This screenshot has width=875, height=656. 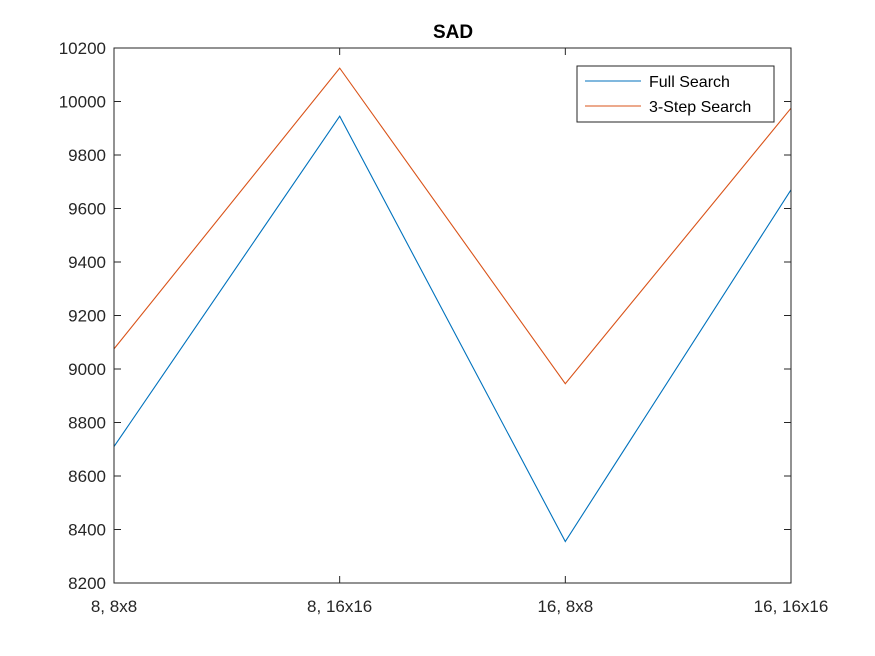 What do you see at coordinates (87, 476) in the screenshot?
I see `y-tick-label: 8600` at bounding box center [87, 476].